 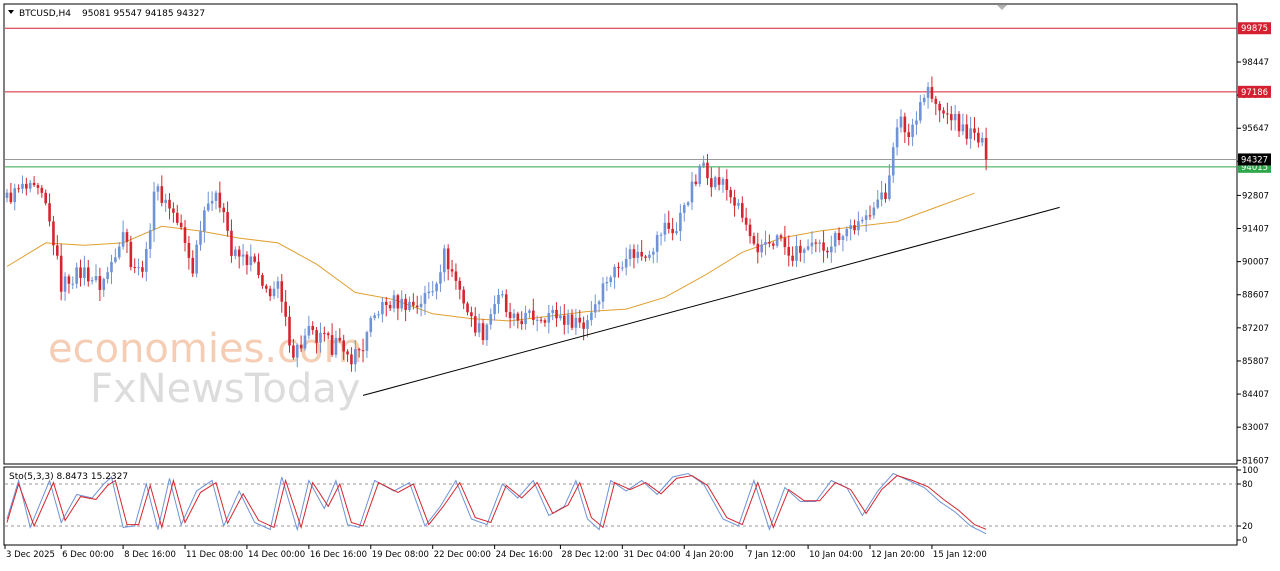 What do you see at coordinates (1254, 91) in the screenshot?
I see `level-label-resistance: 97186` at bounding box center [1254, 91].